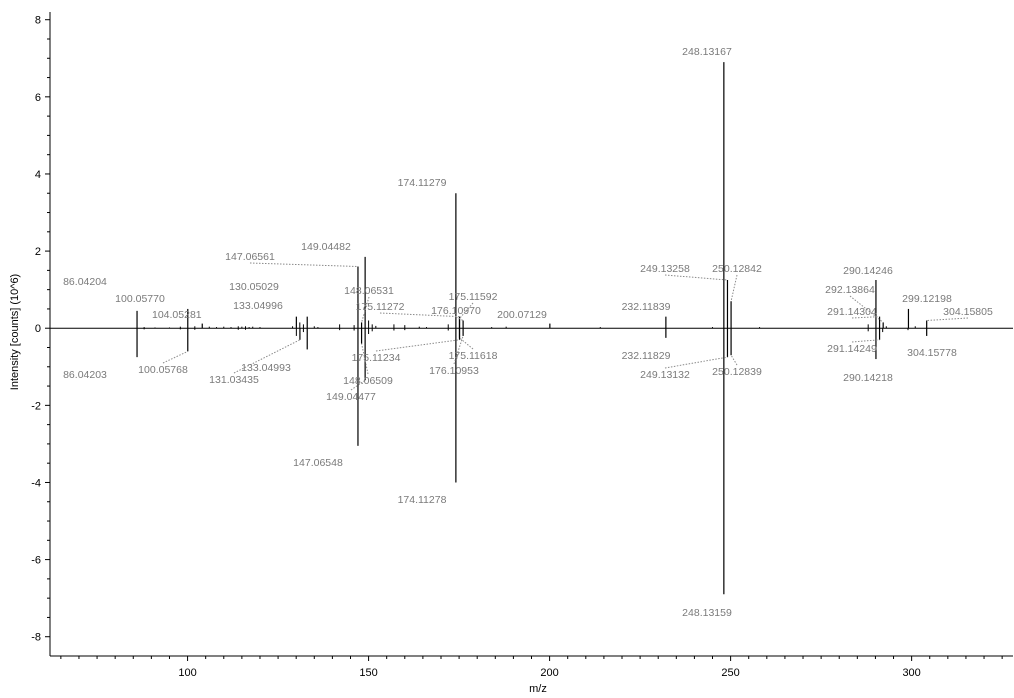 Image resolution: width=1014 pixels, height=698 pixels. What do you see at coordinates (549, 673) in the screenshot?
I see `x-tick-label: 200` at bounding box center [549, 673].